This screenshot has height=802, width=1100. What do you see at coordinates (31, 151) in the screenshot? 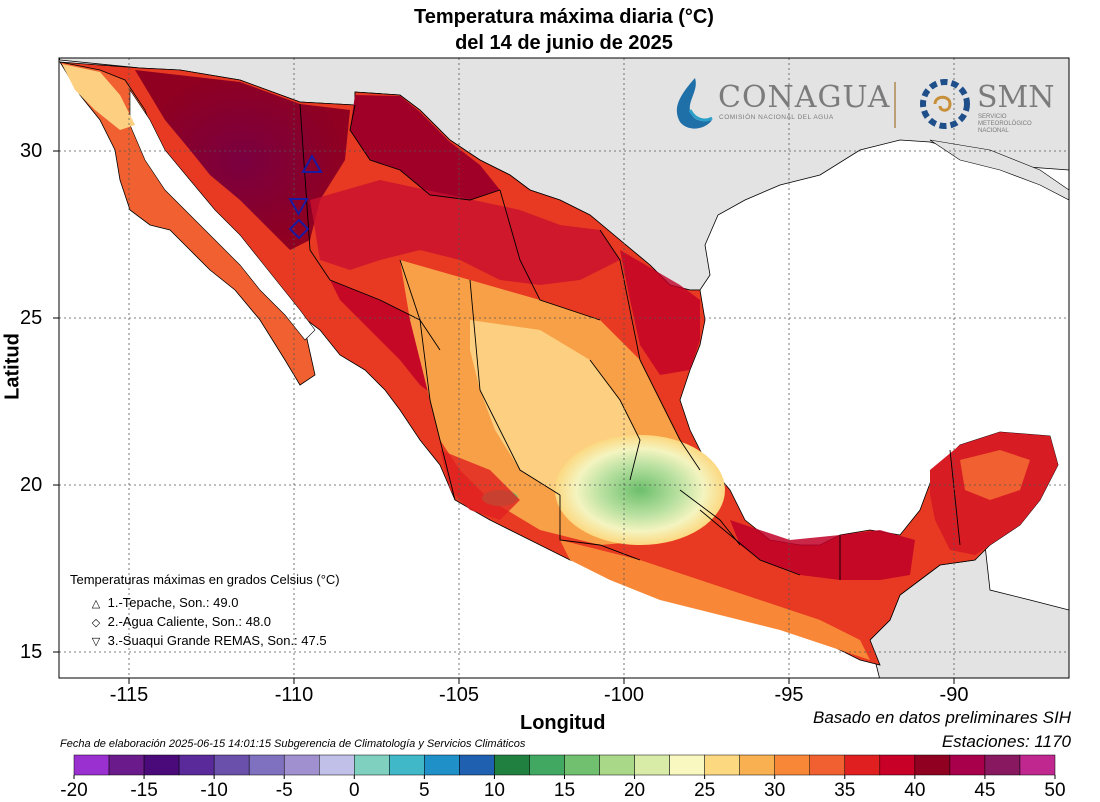
I see `y-tick-label: 30` at bounding box center [31, 151].